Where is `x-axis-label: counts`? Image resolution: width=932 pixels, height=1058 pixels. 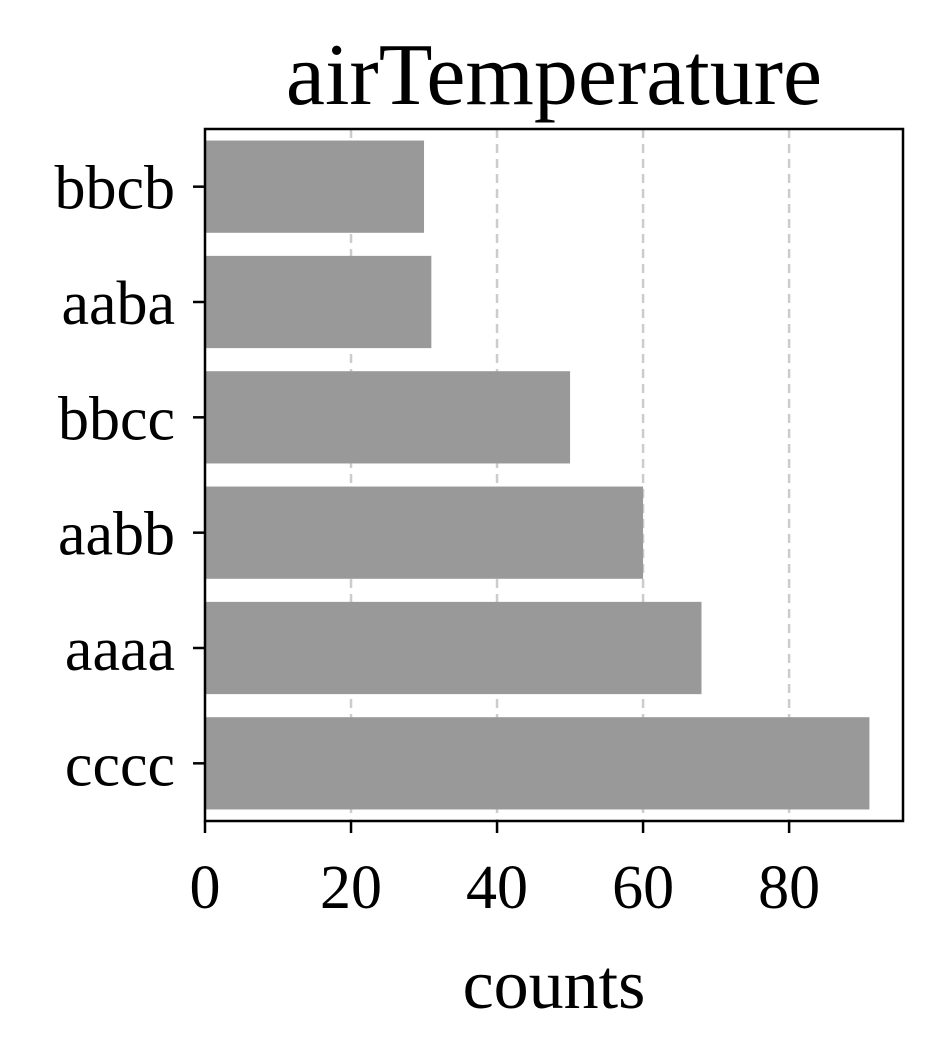
x-axis-label: counts is located at coordinates (554, 985).